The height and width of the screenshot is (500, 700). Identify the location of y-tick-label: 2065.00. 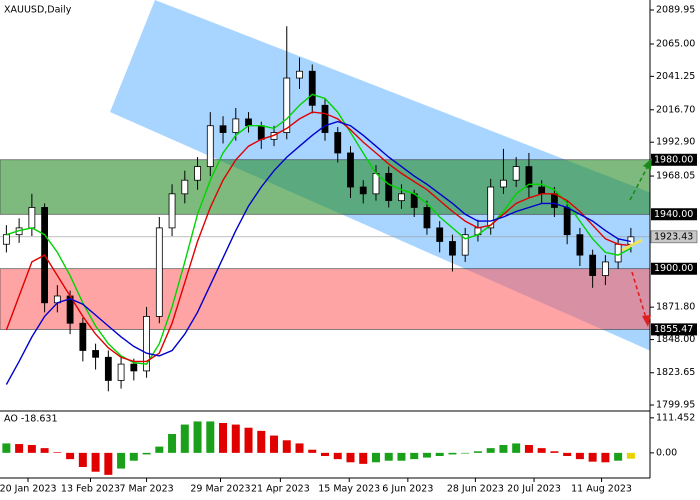
(675, 43).